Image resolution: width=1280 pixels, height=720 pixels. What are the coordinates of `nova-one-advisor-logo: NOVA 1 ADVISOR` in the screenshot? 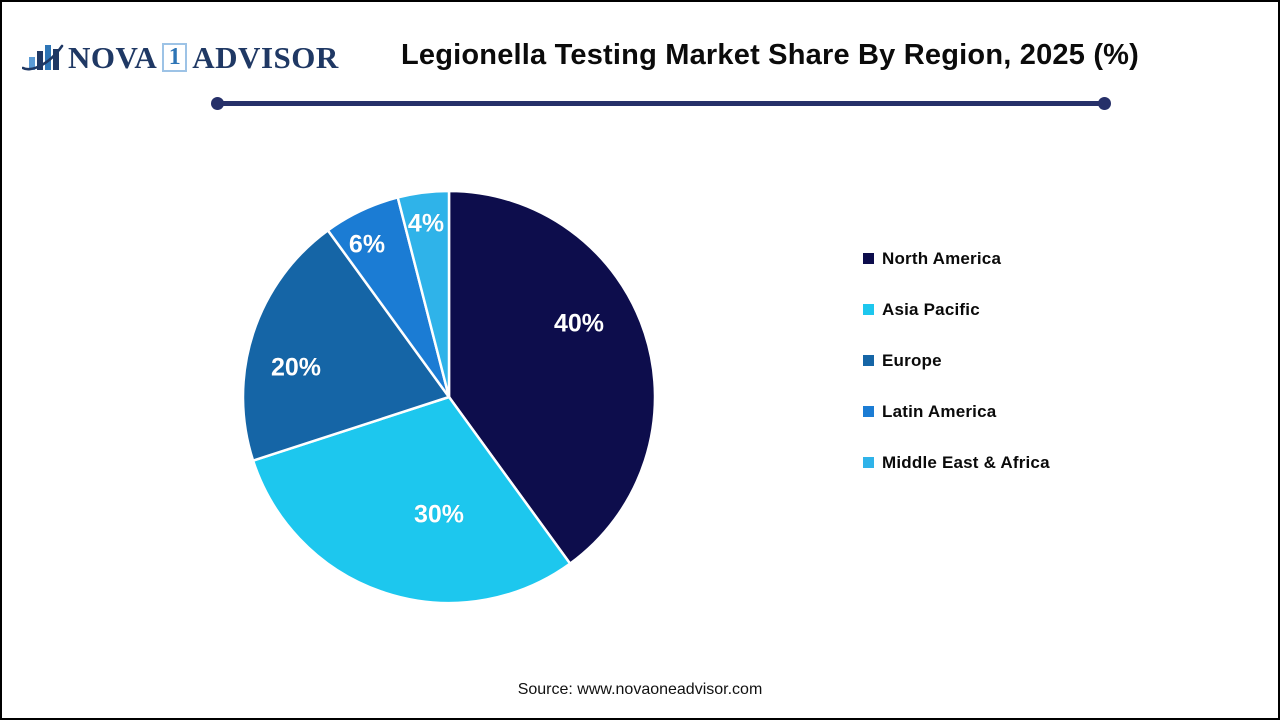 It's located at (180, 57).